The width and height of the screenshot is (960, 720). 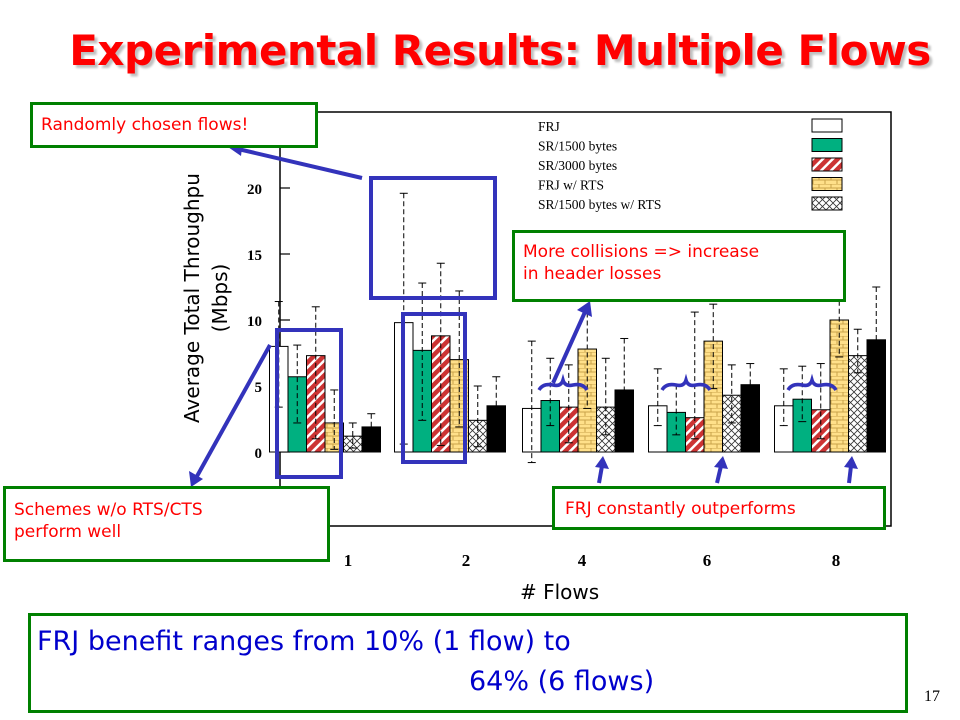 I want to click on conclusion-line1: FRJ benefit ranges from 10% (1 flow) to, so click(x=304, y=641).